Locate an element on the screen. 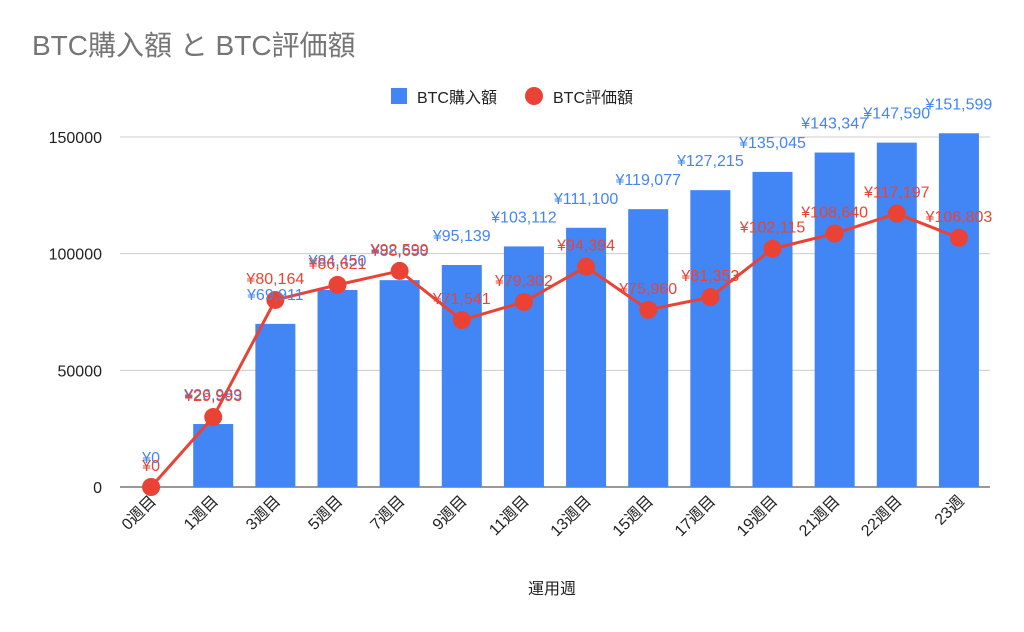 The height and width of the screenshot is (632, 1024). line-data-label: ¥102,115 is located at coordinates (772, 228).